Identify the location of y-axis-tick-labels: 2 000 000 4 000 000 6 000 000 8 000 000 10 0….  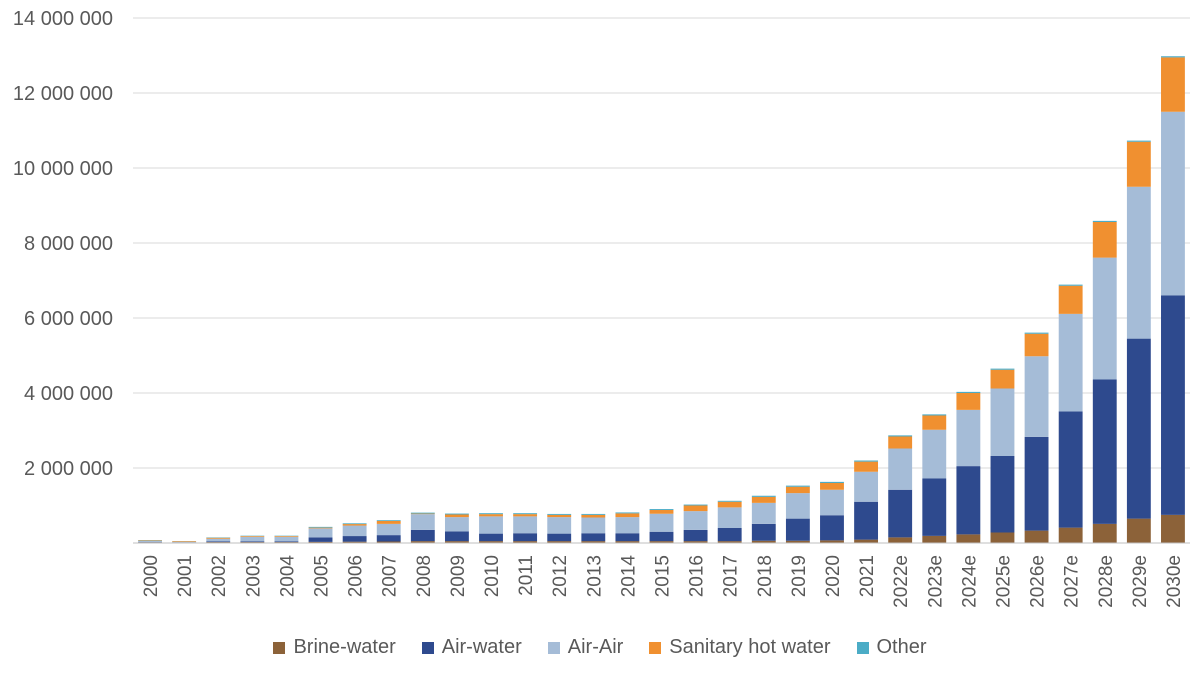
(63, 244).